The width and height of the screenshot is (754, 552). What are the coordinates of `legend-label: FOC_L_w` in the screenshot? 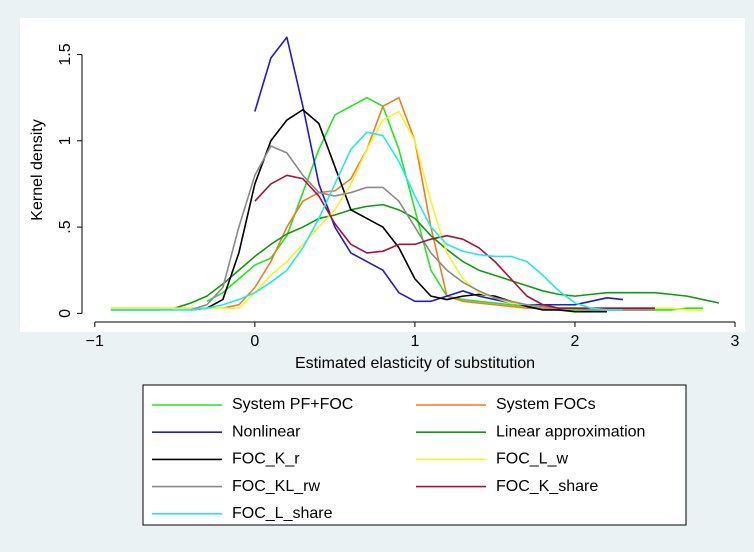 It's located at (532, 459).